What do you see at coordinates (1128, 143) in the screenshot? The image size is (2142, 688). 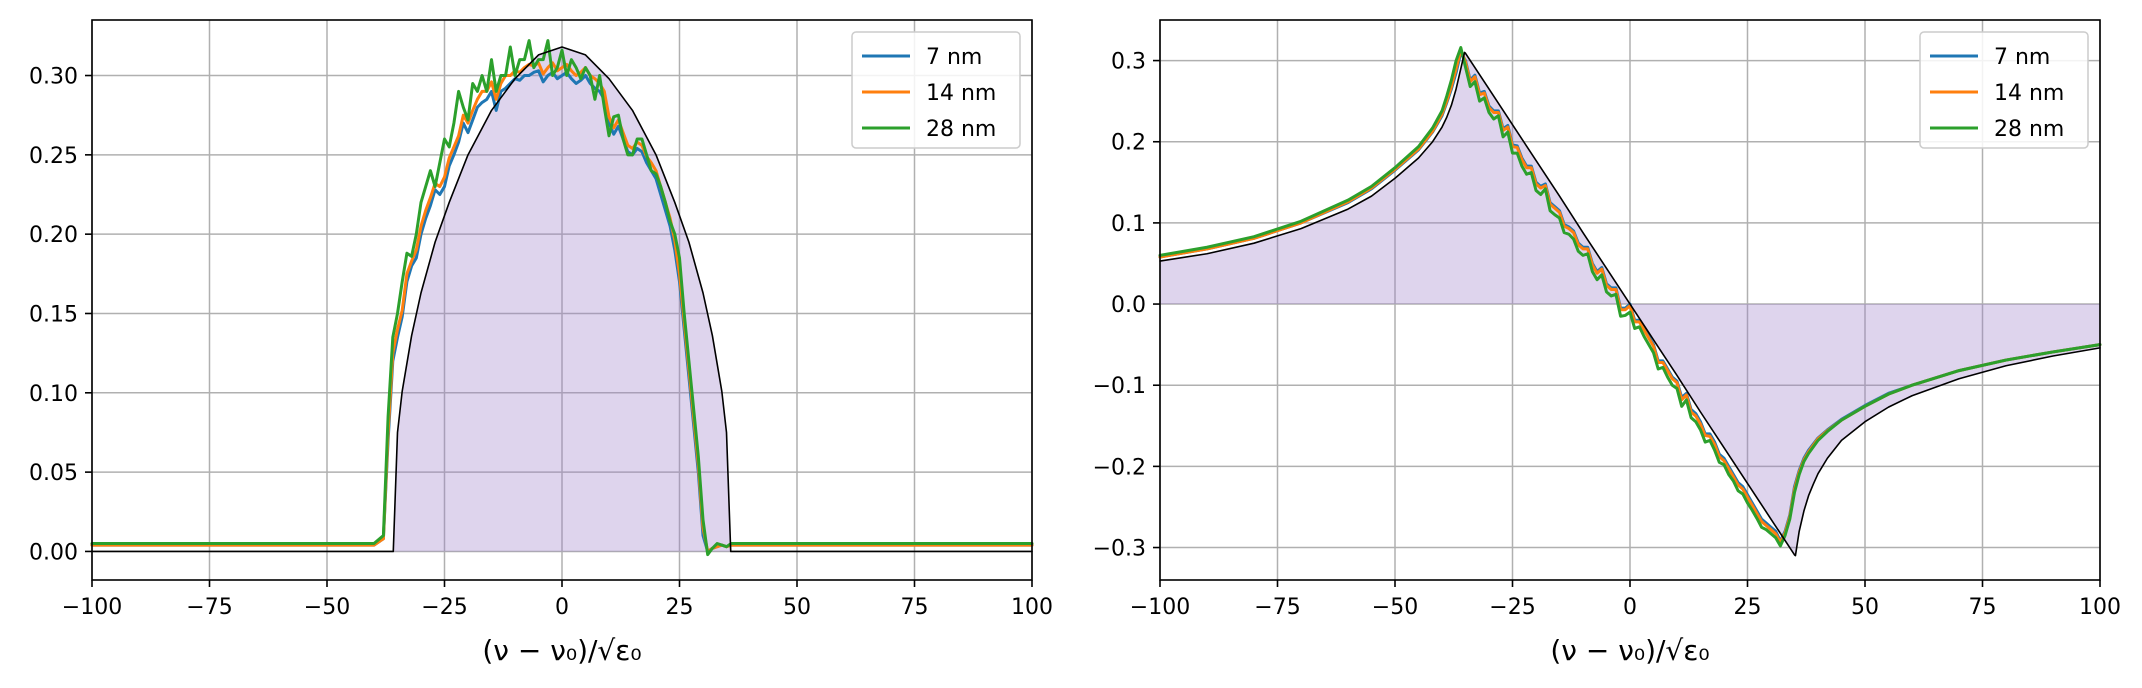 I see `right-chart-ytick-label: 0.2` at bounding box center [1128, 143].